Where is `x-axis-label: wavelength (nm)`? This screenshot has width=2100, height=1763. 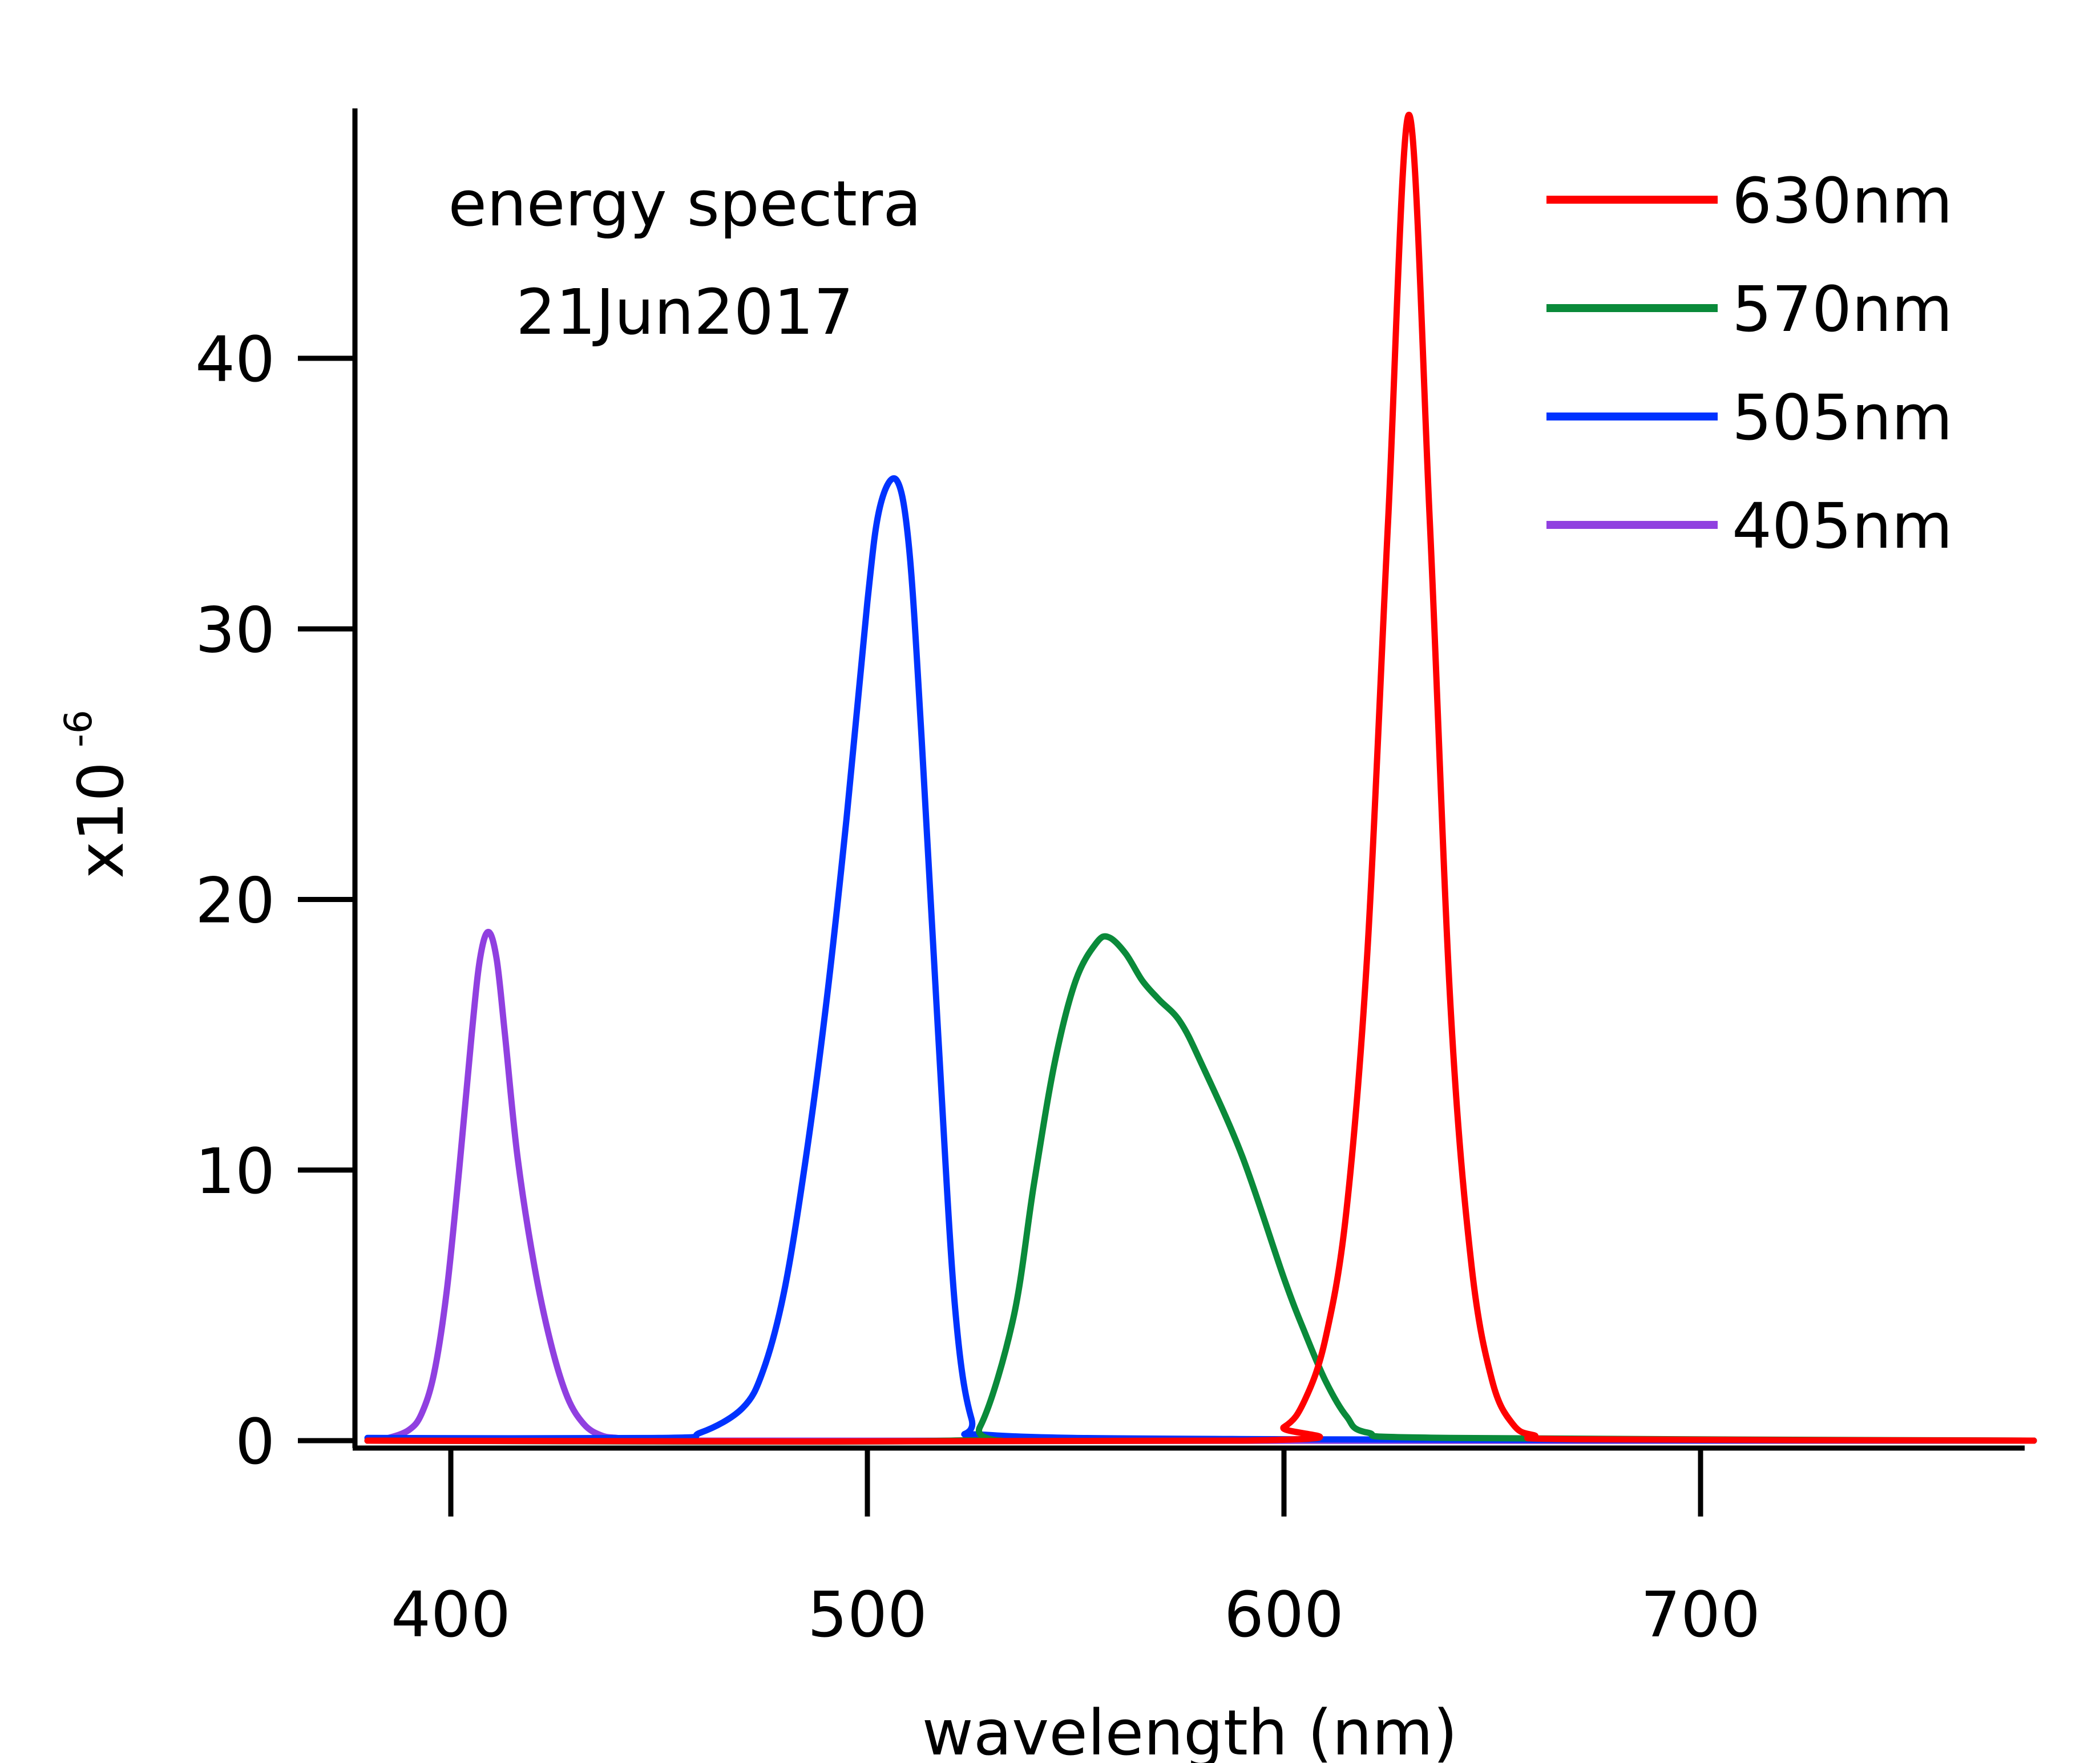 x-axis-label: wavelength (nm) is located at coordinates (1189, 1730).